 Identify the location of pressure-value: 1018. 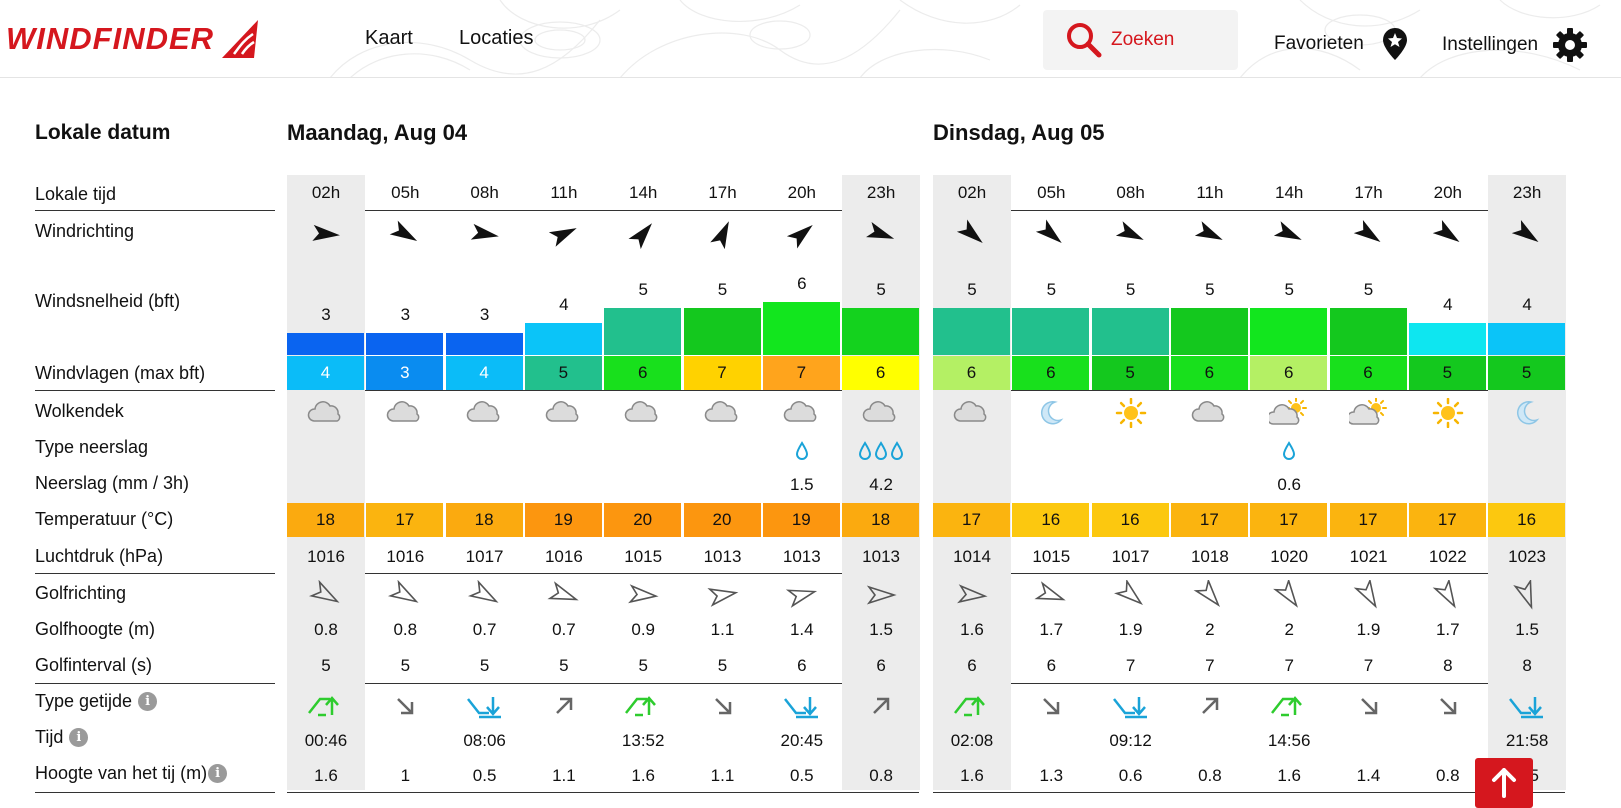
(1209, 556).